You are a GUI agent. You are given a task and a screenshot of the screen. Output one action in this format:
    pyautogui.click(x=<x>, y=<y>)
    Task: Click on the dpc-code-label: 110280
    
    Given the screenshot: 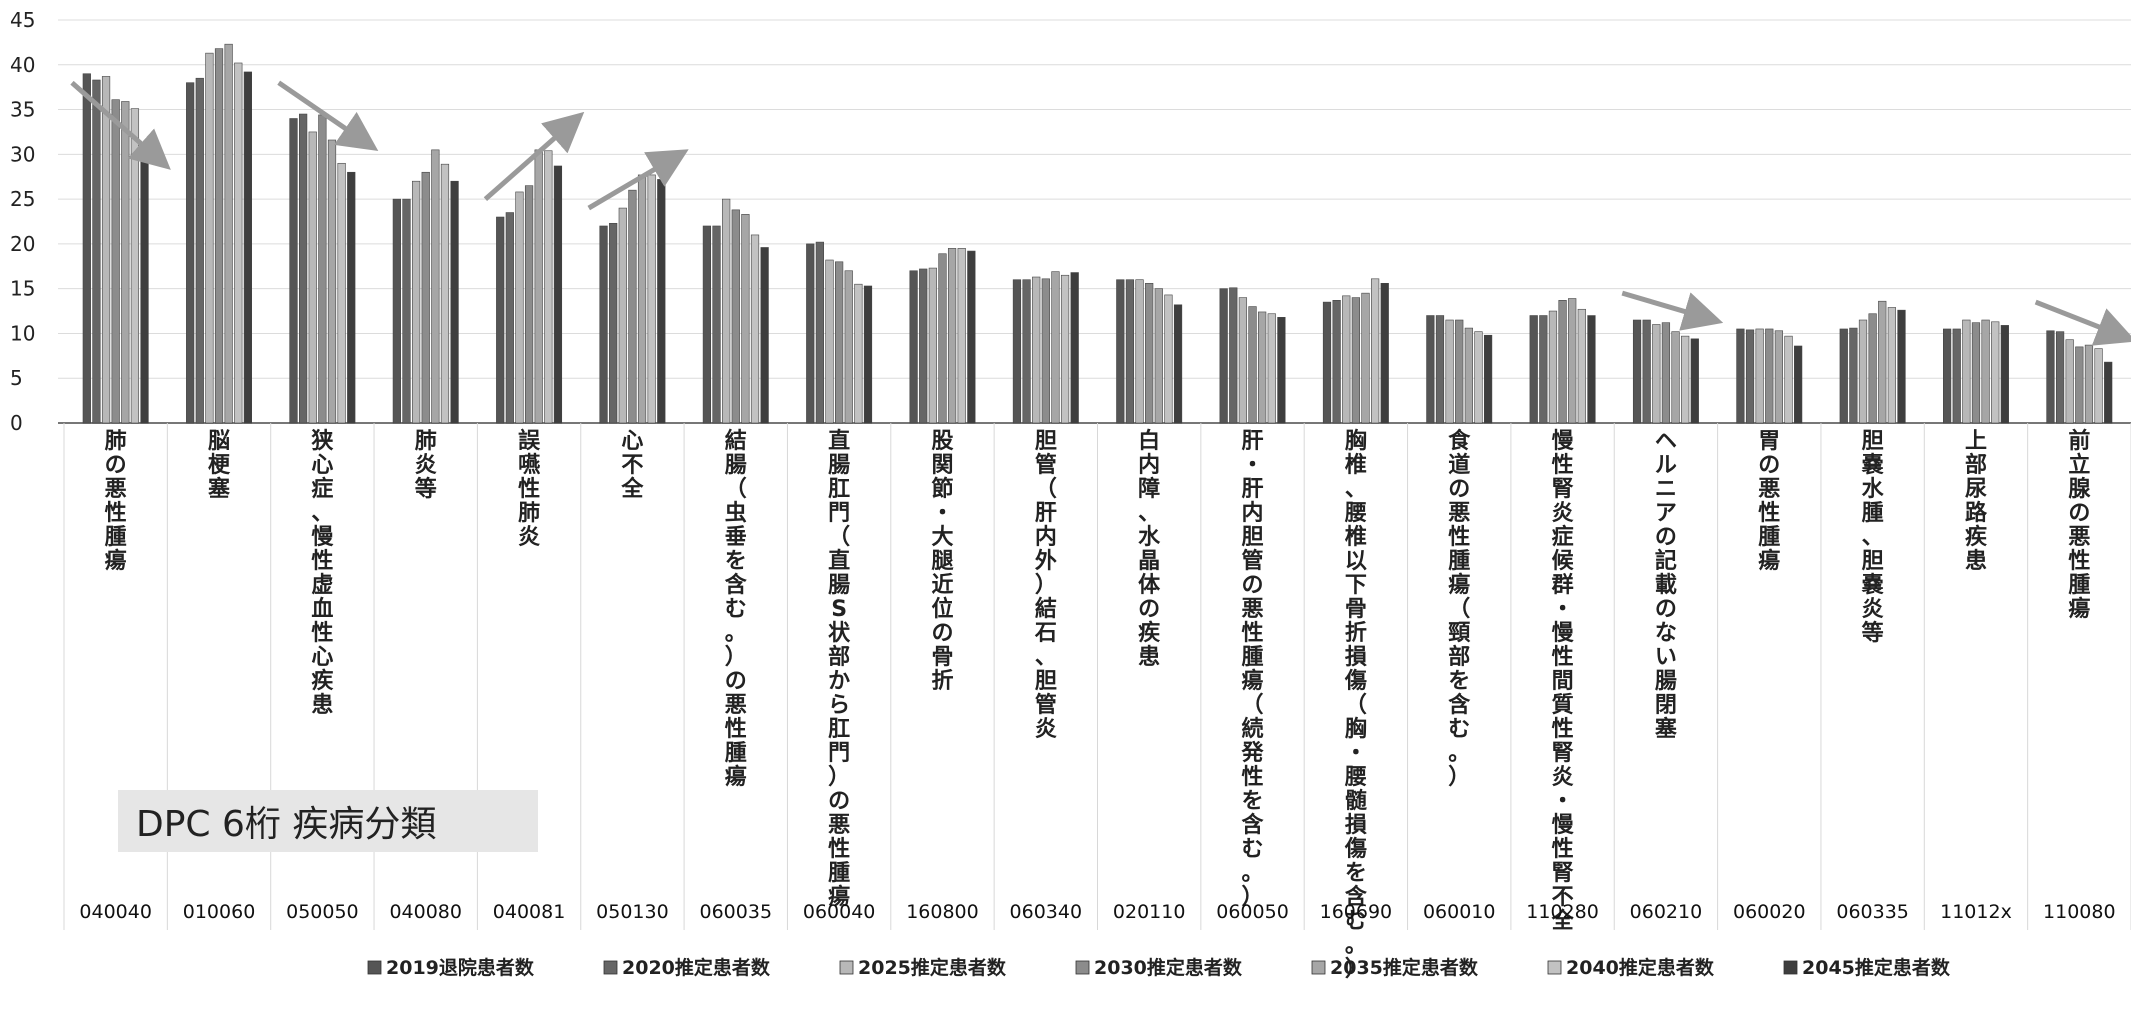 What is the action you would take?
    pyautogui.click(x=1562, y=912)
    